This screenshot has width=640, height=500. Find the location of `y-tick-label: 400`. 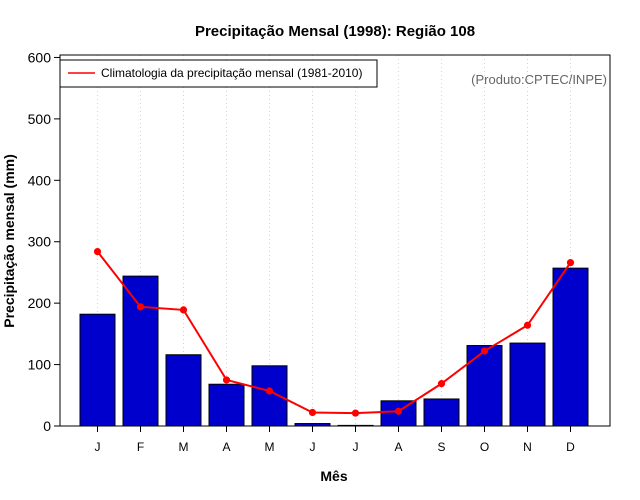

y-tick-label: 400 is located at coordinates (40, 180).